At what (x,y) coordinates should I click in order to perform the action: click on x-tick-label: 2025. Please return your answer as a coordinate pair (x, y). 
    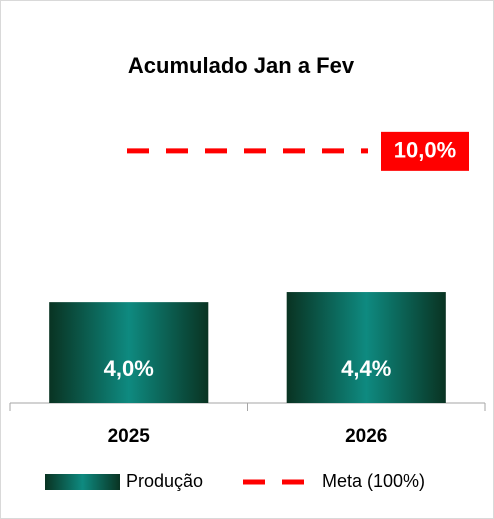
    Looking at the image, I should click on (129, 436).